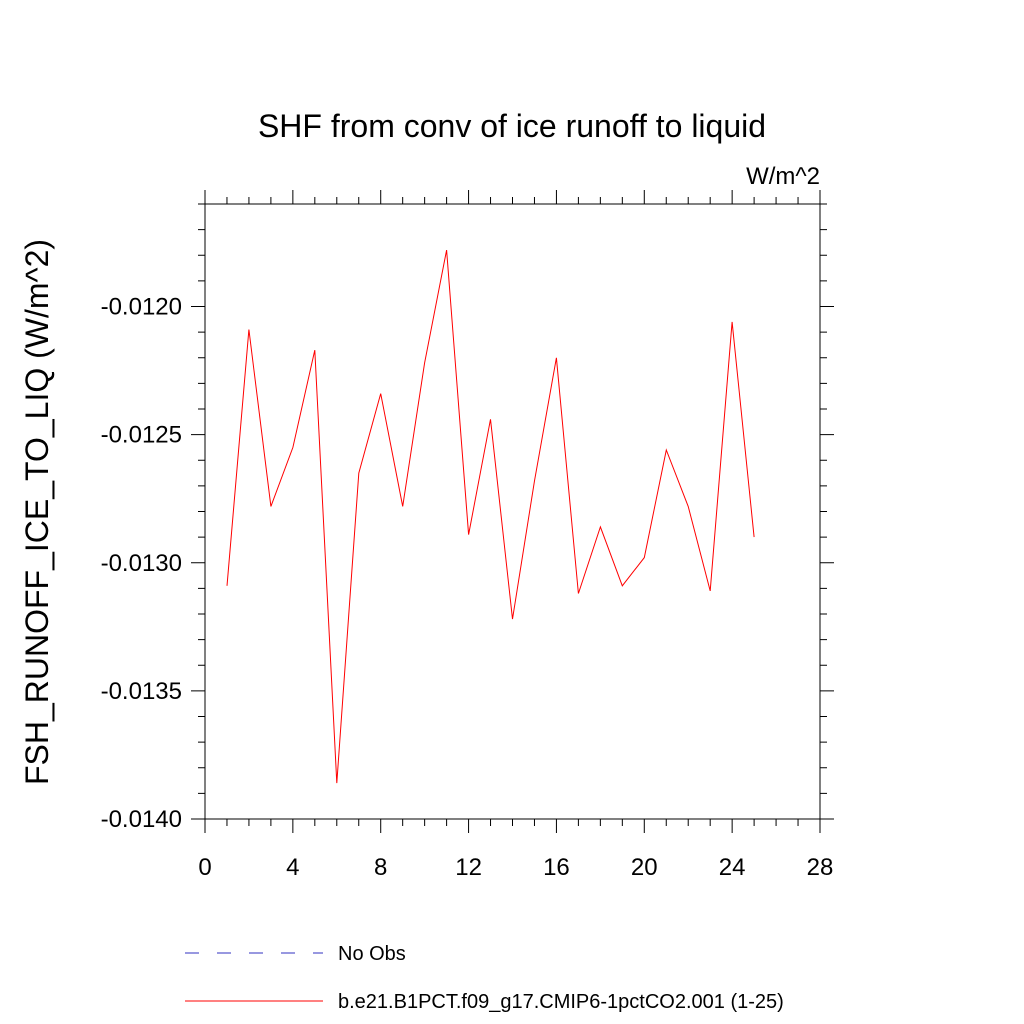 This screenshot has width=1024, height=1024. What do you see at coordinates (292, 867) in the screenshot?
I see `x-tick-label: 4` at bounding box center [292, 867].